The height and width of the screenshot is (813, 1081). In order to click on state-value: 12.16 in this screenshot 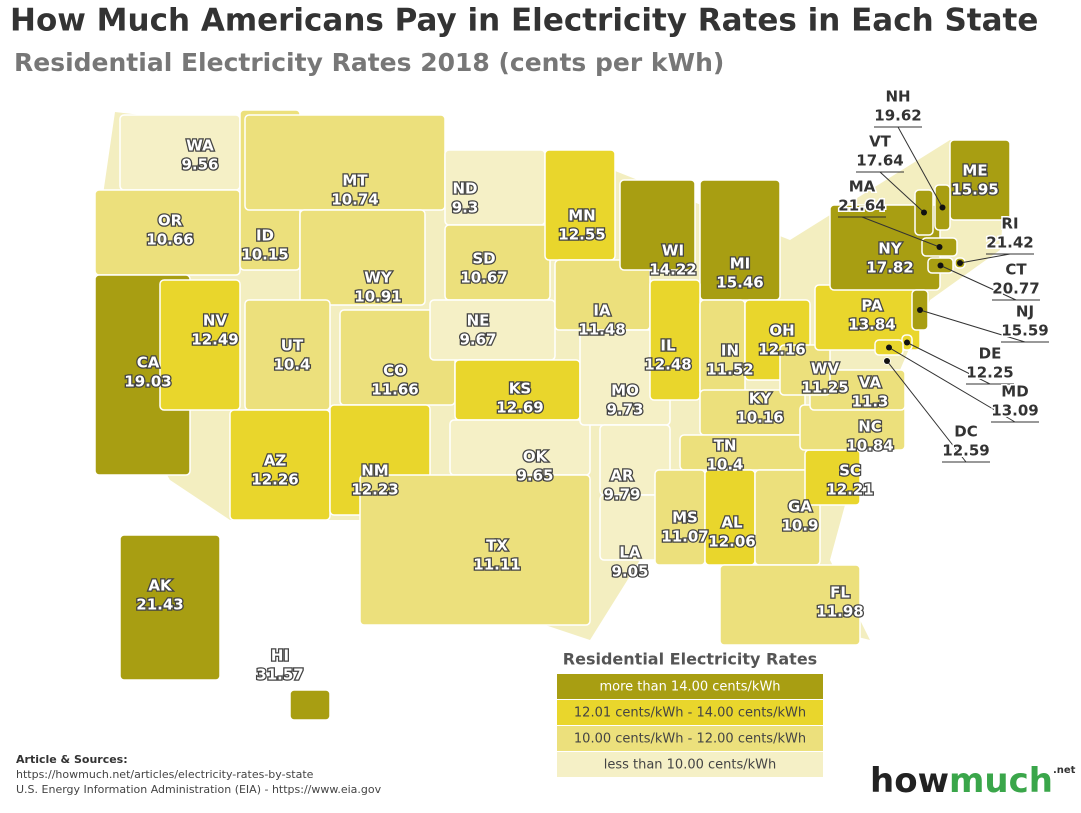, I will do `click(781, 350)`.